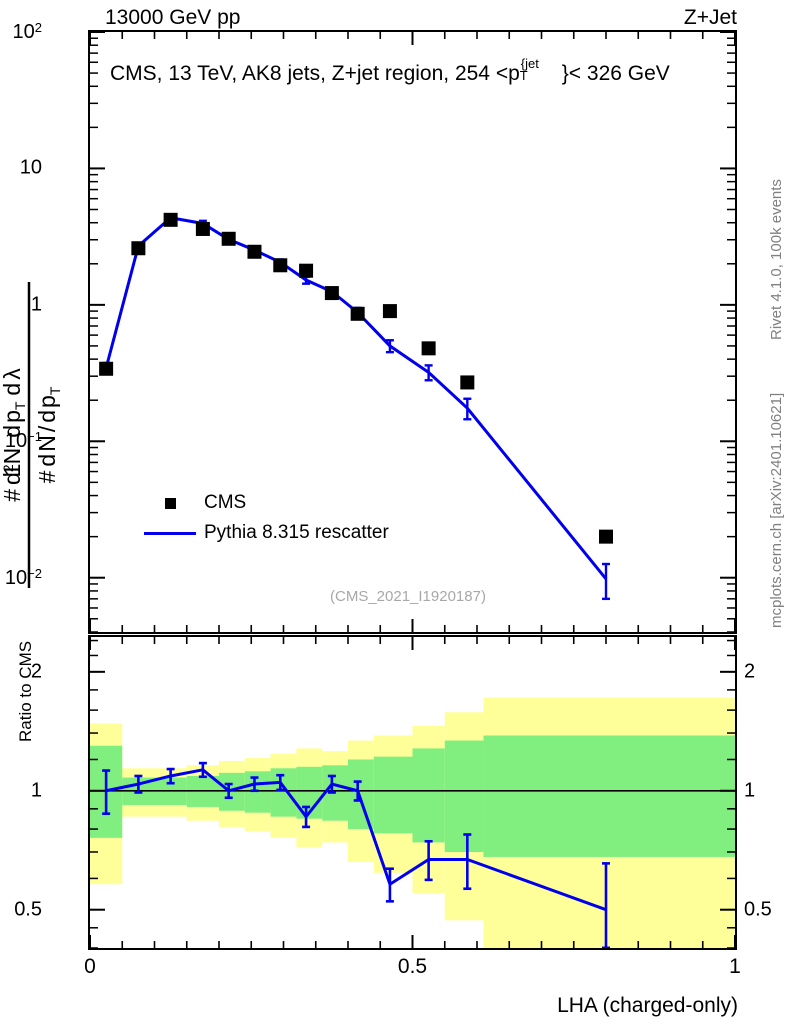 Image resolution: width=786 pixels, height=1024 pixels. What do you see at coordinates (735, 966) in the screenshot?
I see `x-tick-label-2: 1` at bounding box center [735, 966].